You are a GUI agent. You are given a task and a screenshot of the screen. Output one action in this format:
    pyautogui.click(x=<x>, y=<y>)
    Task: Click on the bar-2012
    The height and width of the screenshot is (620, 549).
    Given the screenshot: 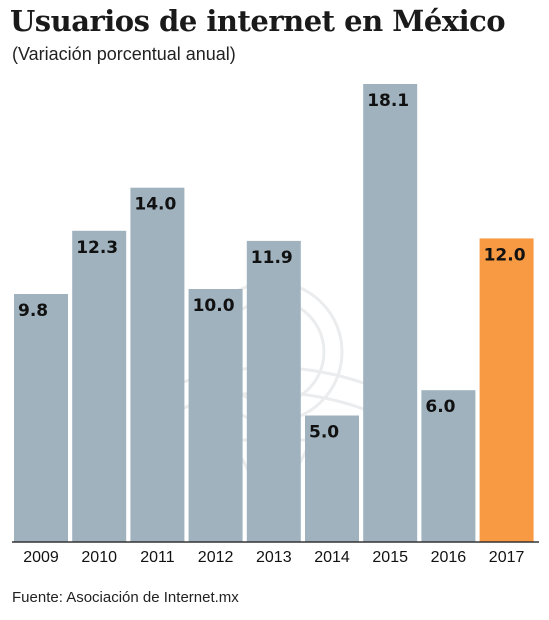 What is the action you would take?
    pyautogui.click(x=215, y=415)
    